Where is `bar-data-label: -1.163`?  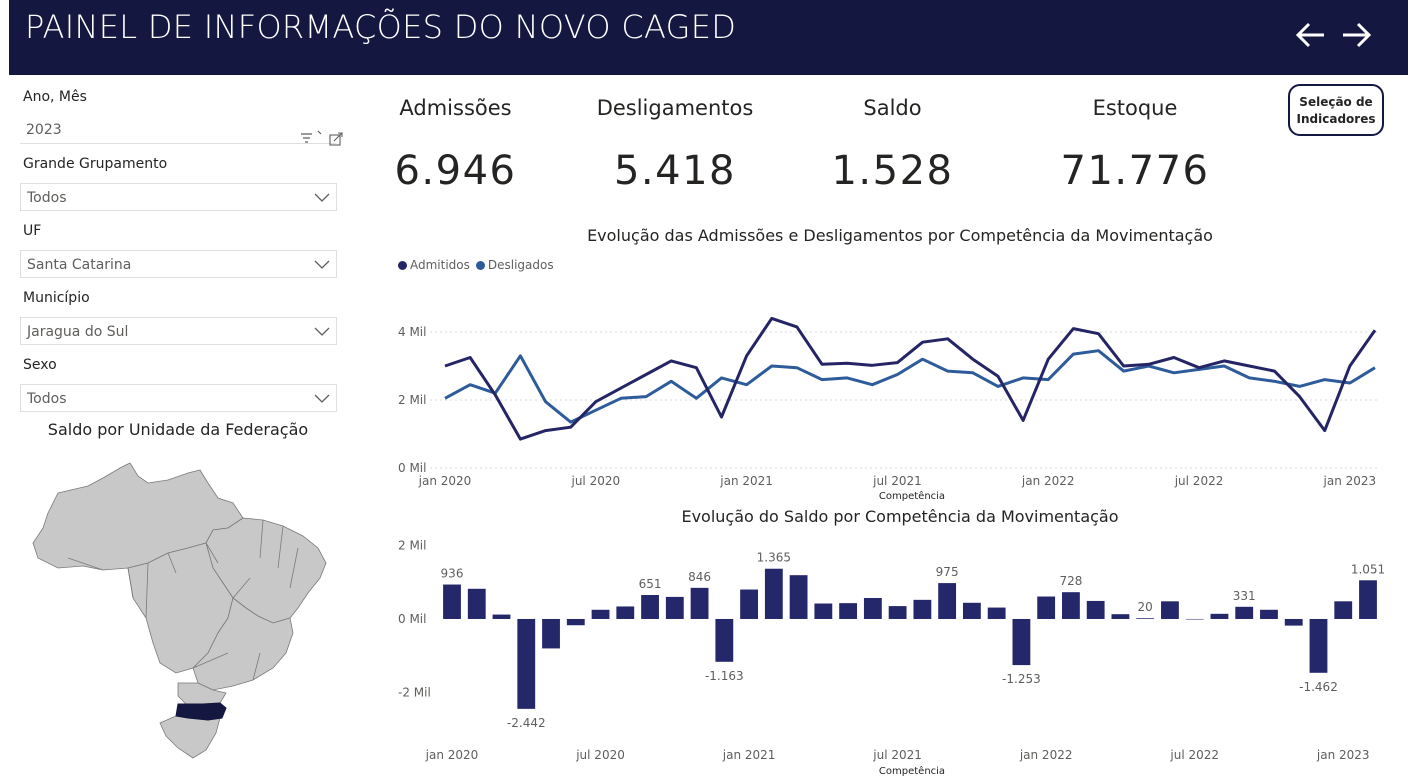 bar-data-label: -1.163 is located at coordinates (724, 676).